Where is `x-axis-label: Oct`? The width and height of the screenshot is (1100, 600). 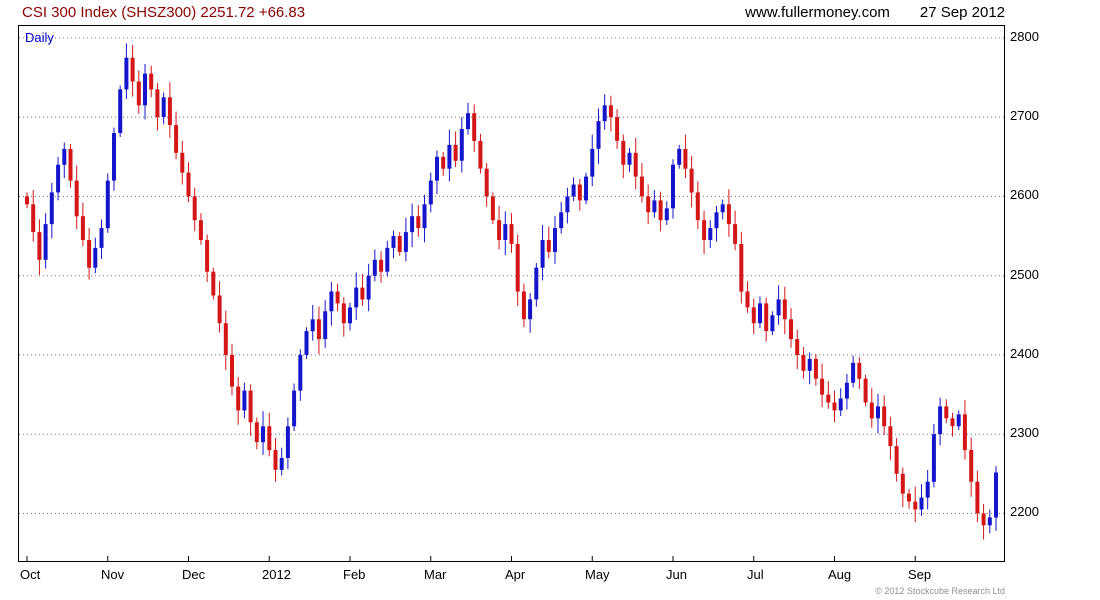
x-axis-label: Oct is located at coordinates (30, 574).